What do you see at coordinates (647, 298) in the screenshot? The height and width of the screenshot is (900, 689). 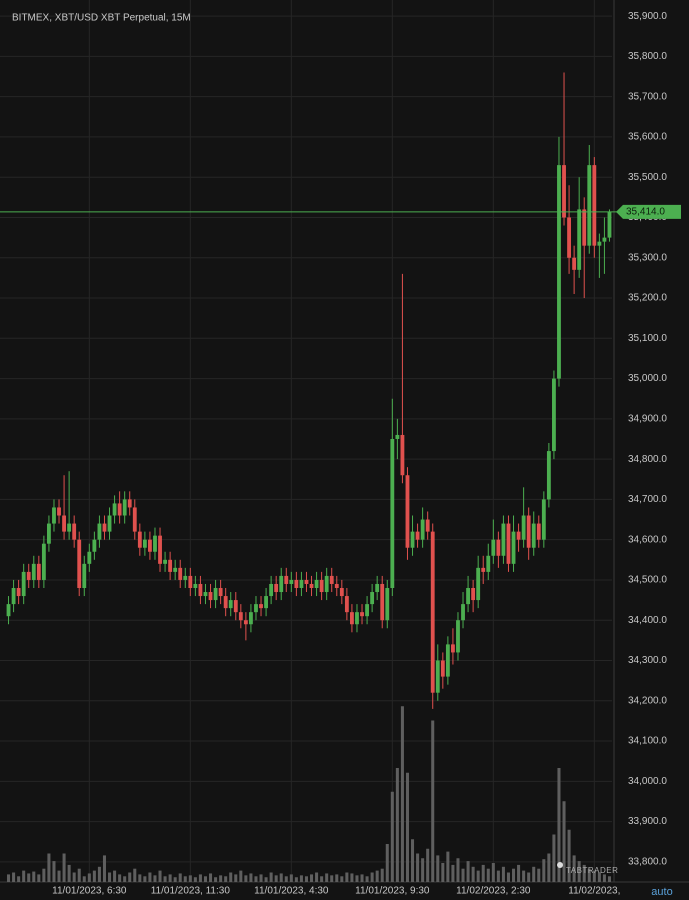 I see `y-tick-label: 35,200.0` at bounding box center [647, 298].